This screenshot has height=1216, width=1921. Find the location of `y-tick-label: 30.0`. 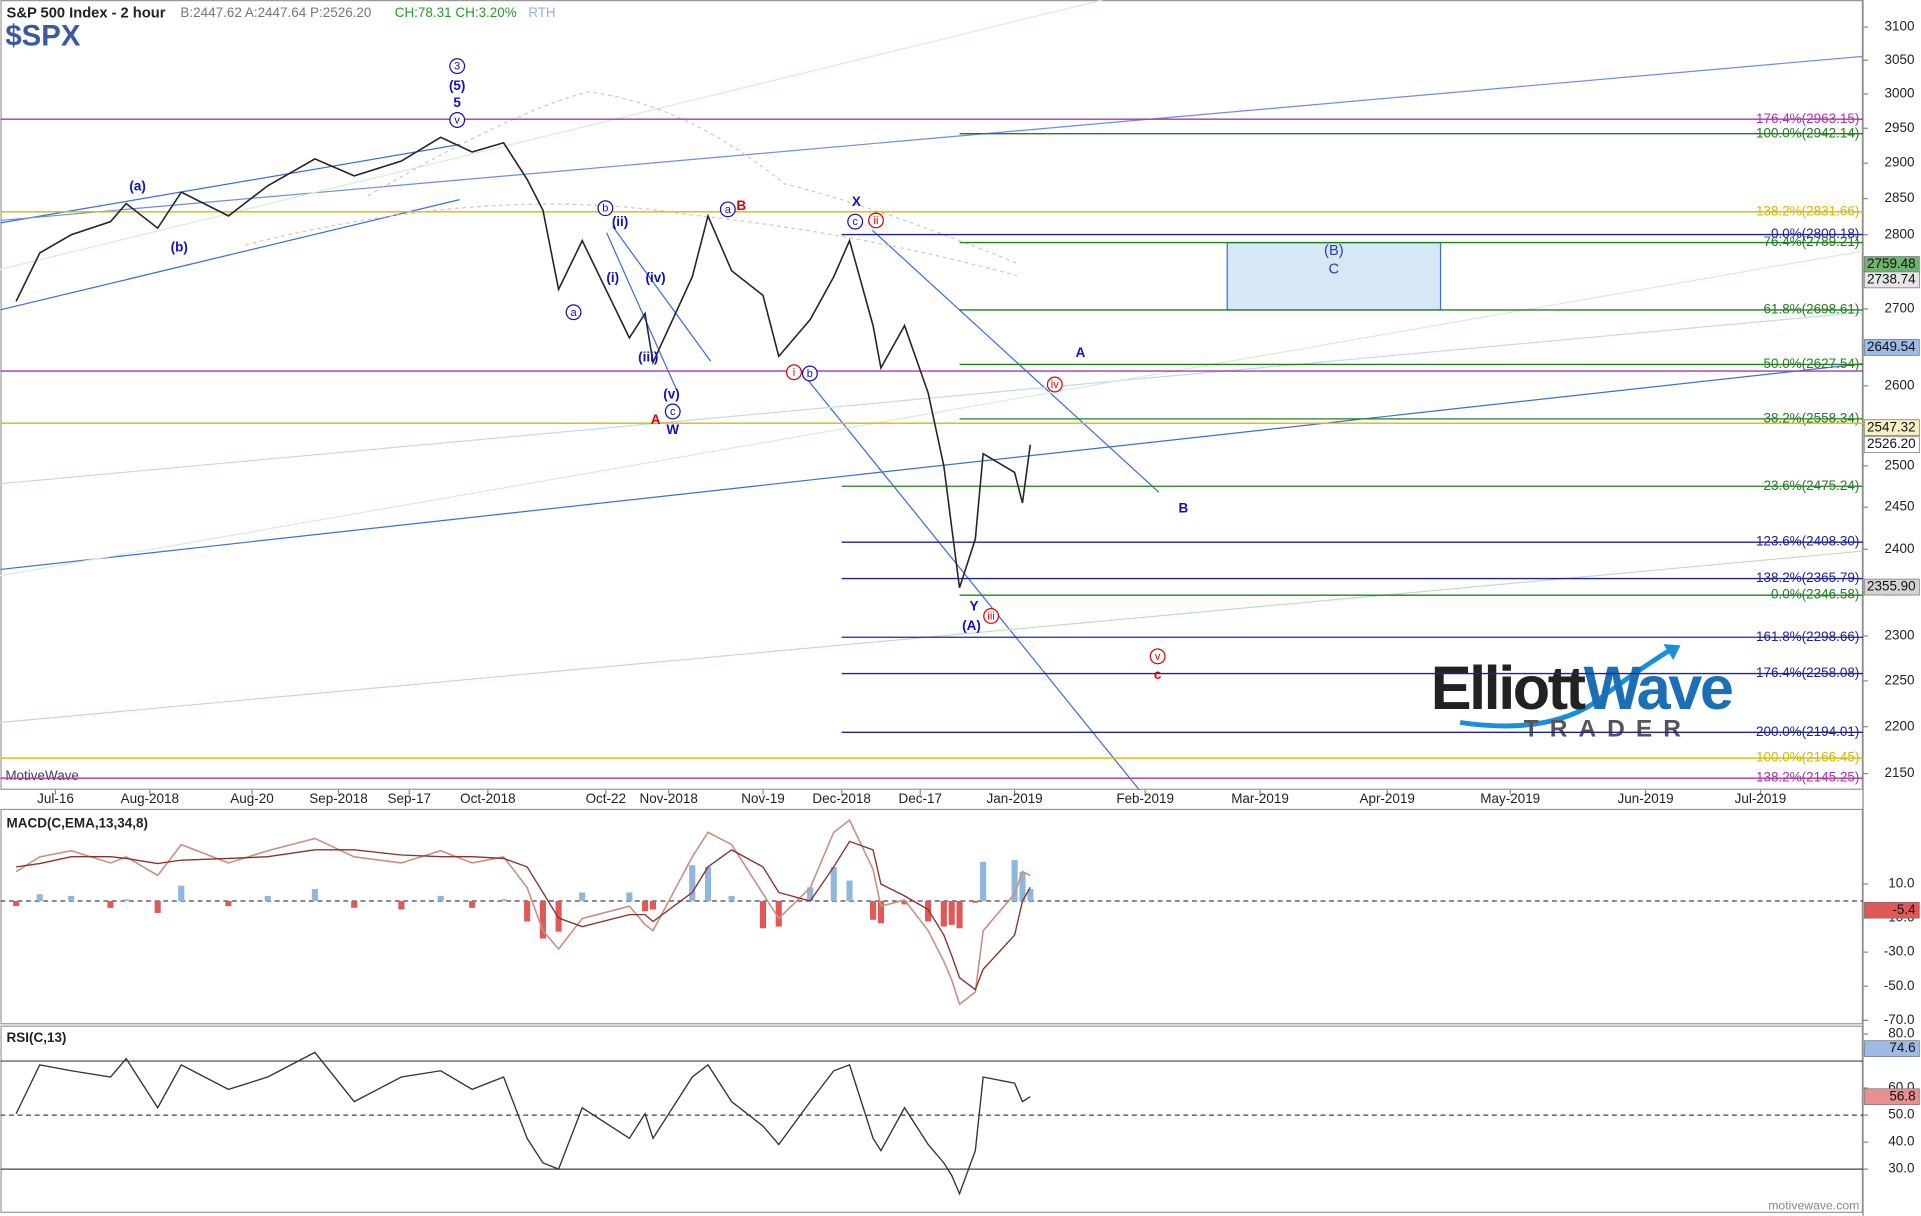

y-tick-label: 30.0 is located at coordinates (1901, 1168).